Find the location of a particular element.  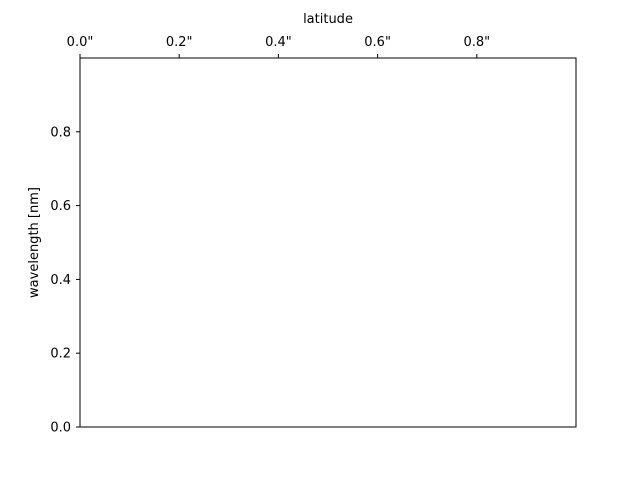

y-tick-label: 0.6 is located at coordinates (60, 206).